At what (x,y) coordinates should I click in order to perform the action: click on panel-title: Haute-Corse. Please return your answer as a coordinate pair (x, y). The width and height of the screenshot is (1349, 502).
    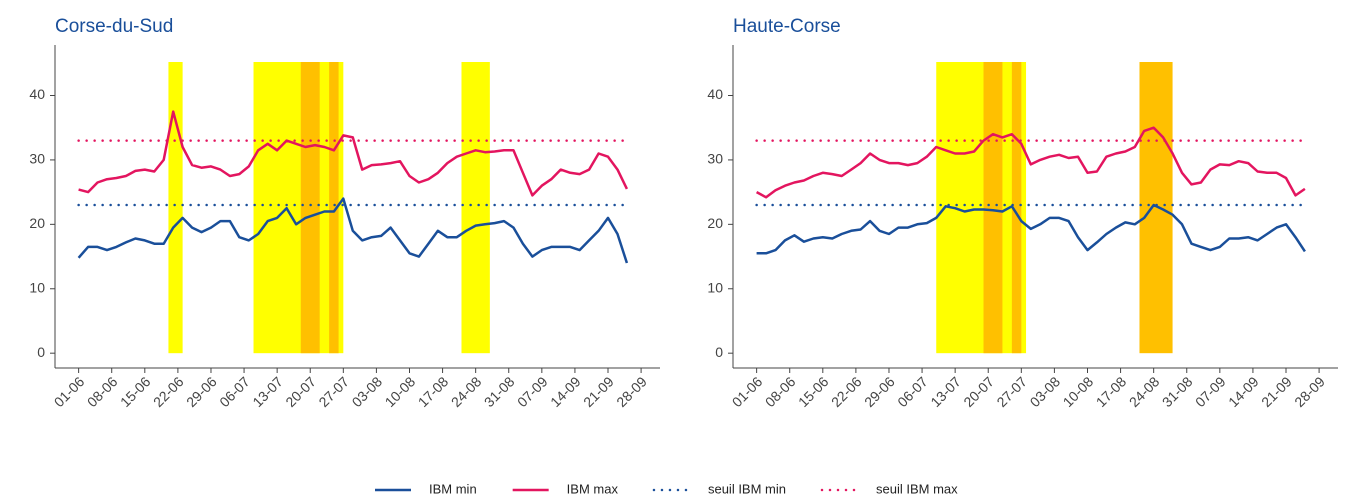
    Looking at the image, I should click on (787, 26).